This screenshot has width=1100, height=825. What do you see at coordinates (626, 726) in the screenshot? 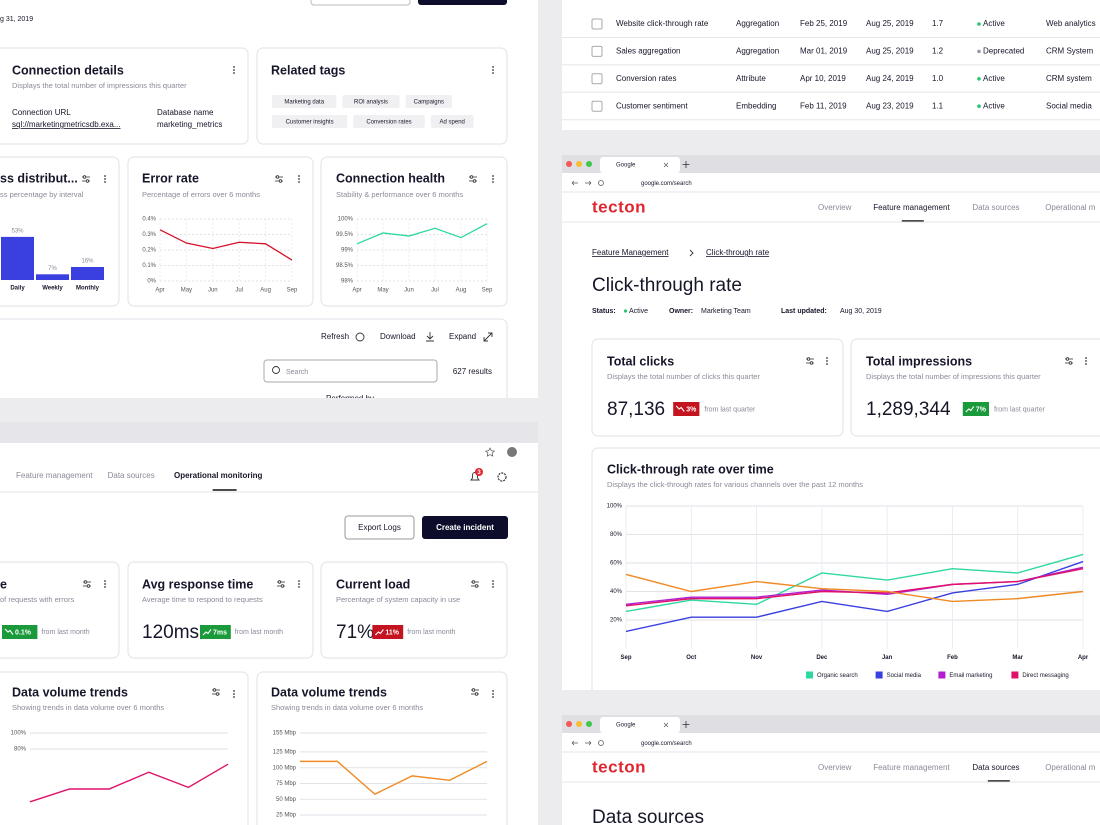
I see `tab-title: Google` at bounding box center [626, 726].